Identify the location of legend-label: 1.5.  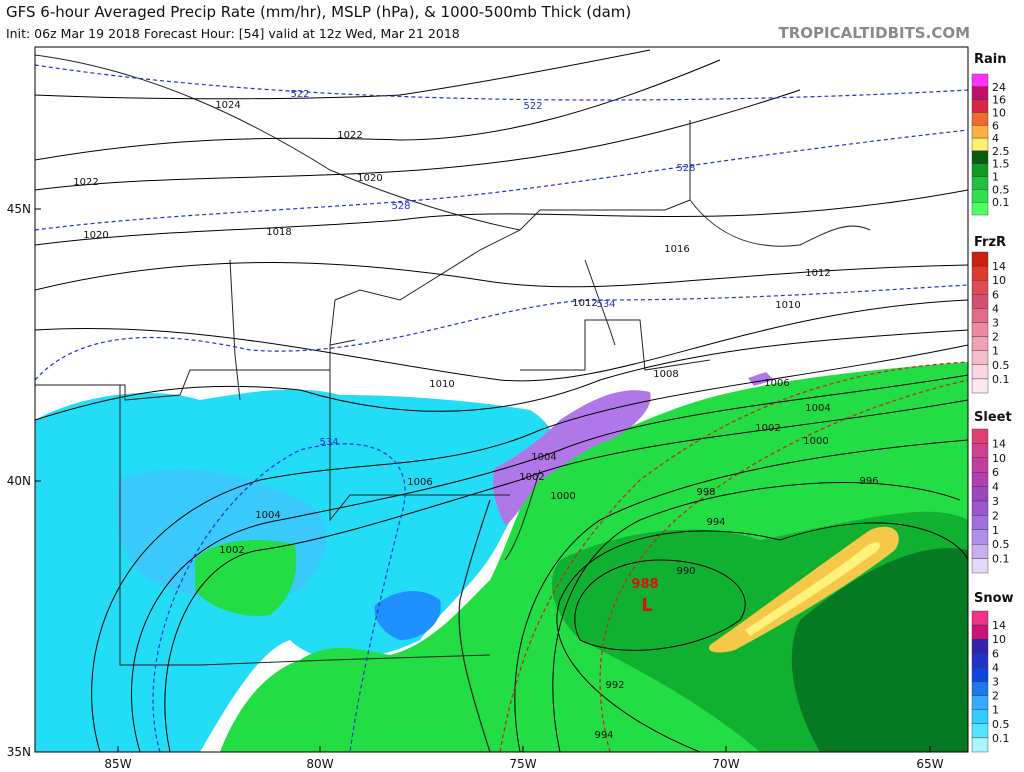
(1001, 164).